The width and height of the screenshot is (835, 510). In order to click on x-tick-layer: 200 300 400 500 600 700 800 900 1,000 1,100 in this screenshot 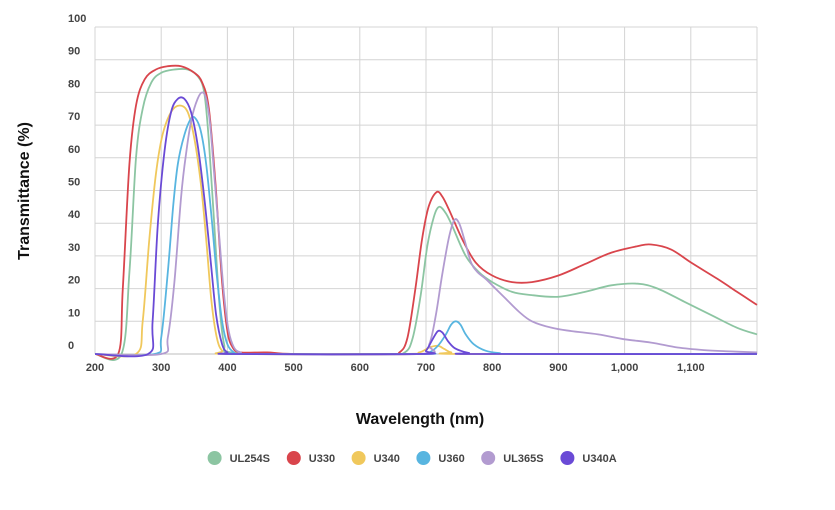, I will do `click(395, 368)`.